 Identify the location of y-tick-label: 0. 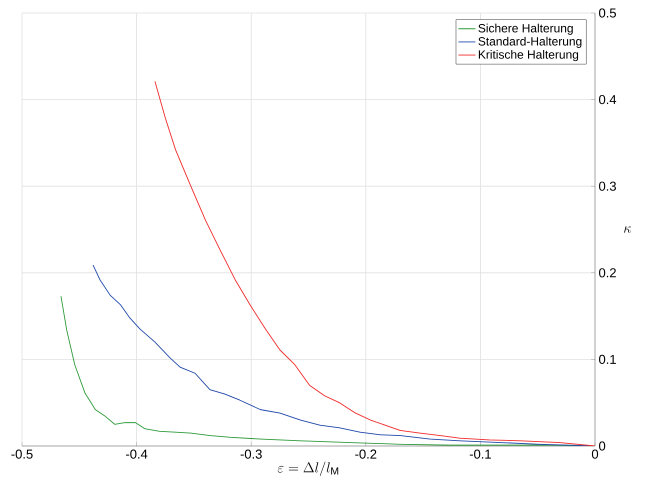
(602, 446).